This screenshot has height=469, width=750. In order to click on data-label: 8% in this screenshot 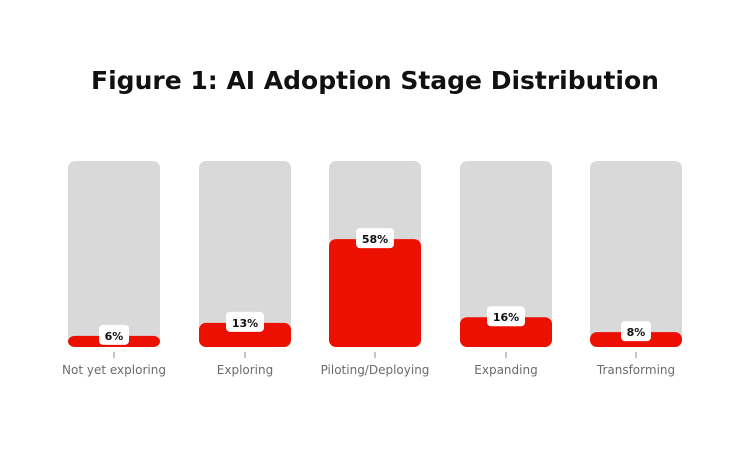, I will do `click(636, 332)`.